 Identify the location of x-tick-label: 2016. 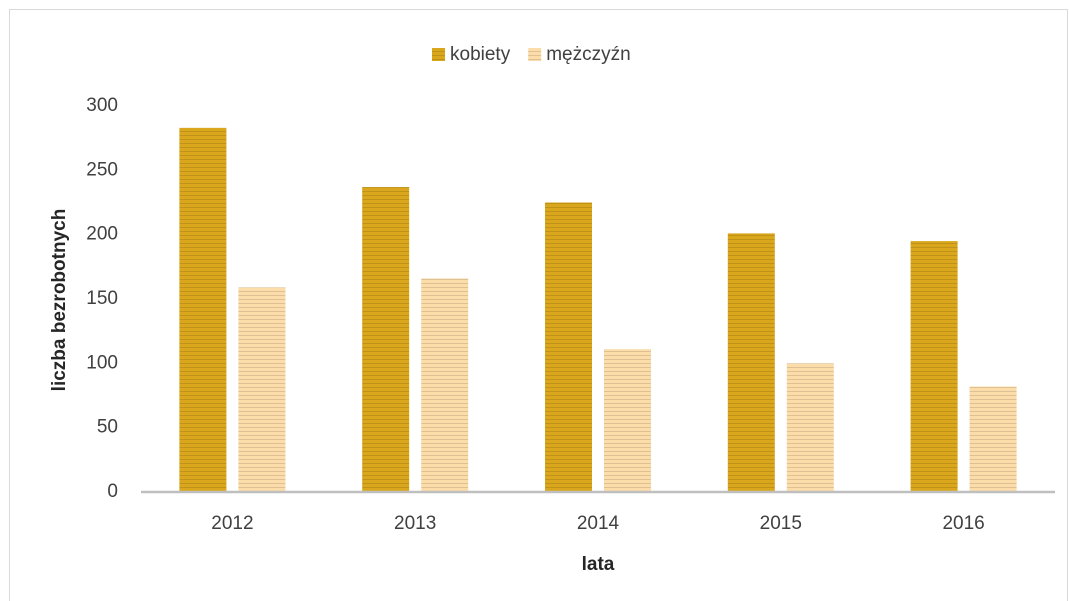
(963, 523).